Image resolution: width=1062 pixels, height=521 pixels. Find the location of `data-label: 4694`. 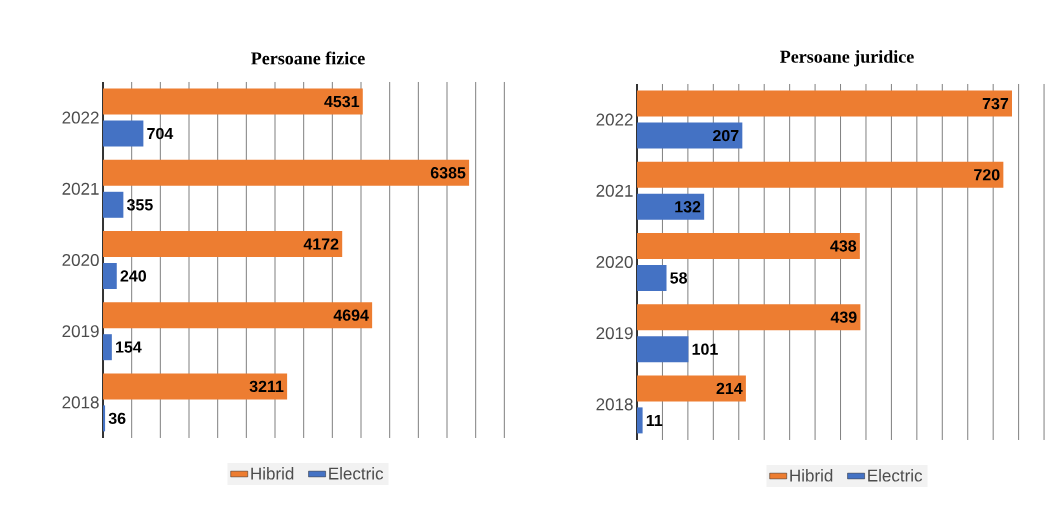

data-label: 4694 is located at coordinates (351, 315).